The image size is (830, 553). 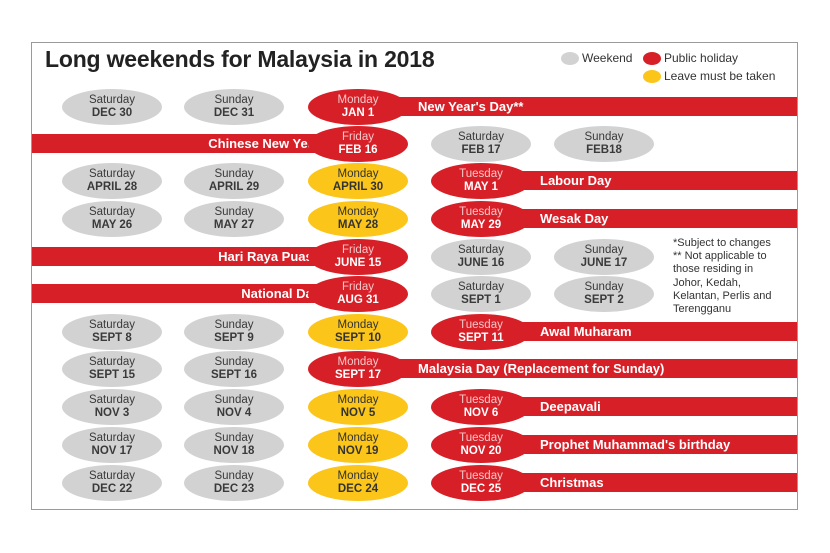 I want to click on day-date: FEB 17, so click(x=481, y=150).